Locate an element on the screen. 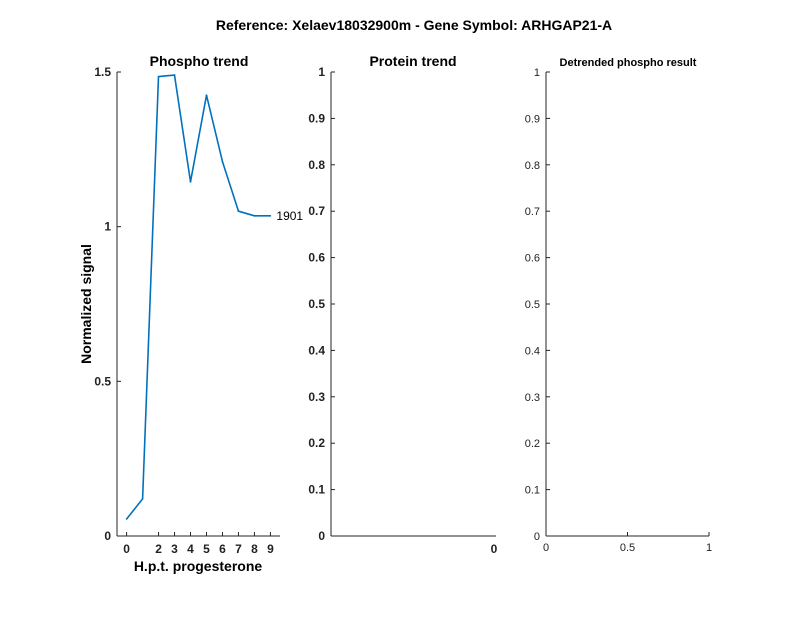  phospho-series is located at coordinates (198, 297).